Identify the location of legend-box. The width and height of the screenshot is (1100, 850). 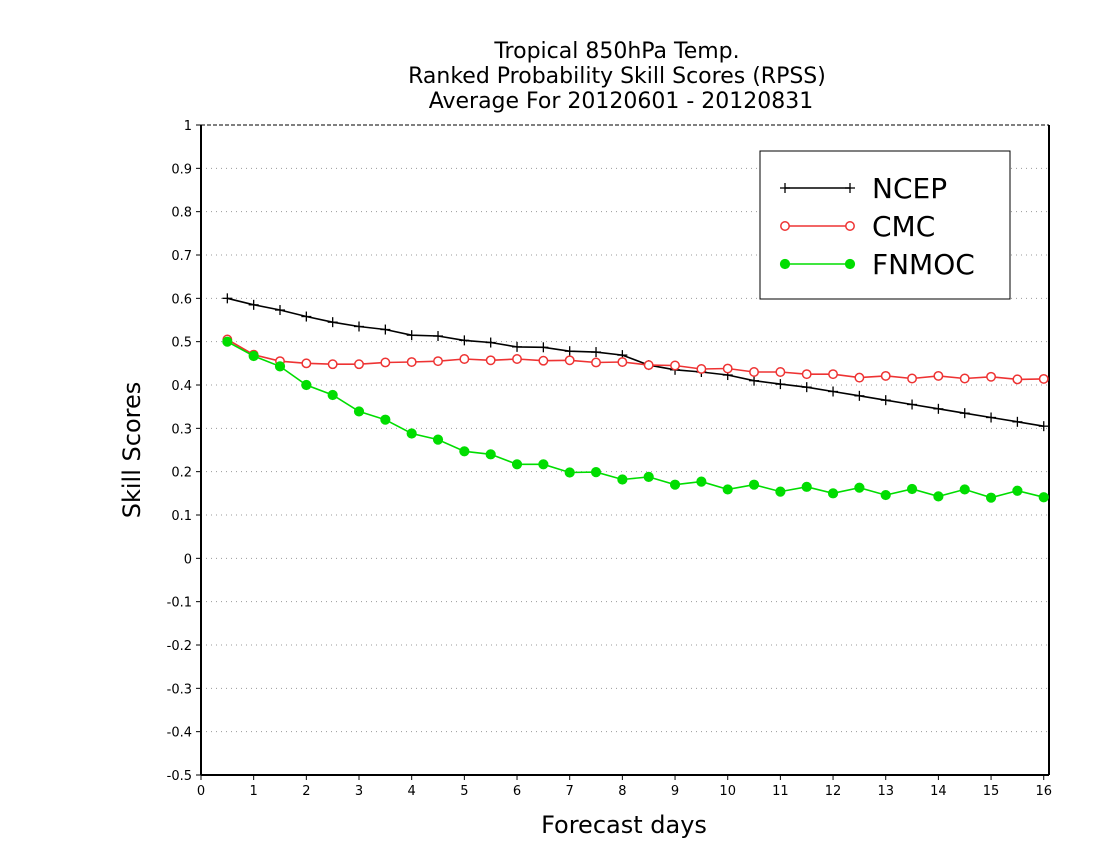
(885, 225).